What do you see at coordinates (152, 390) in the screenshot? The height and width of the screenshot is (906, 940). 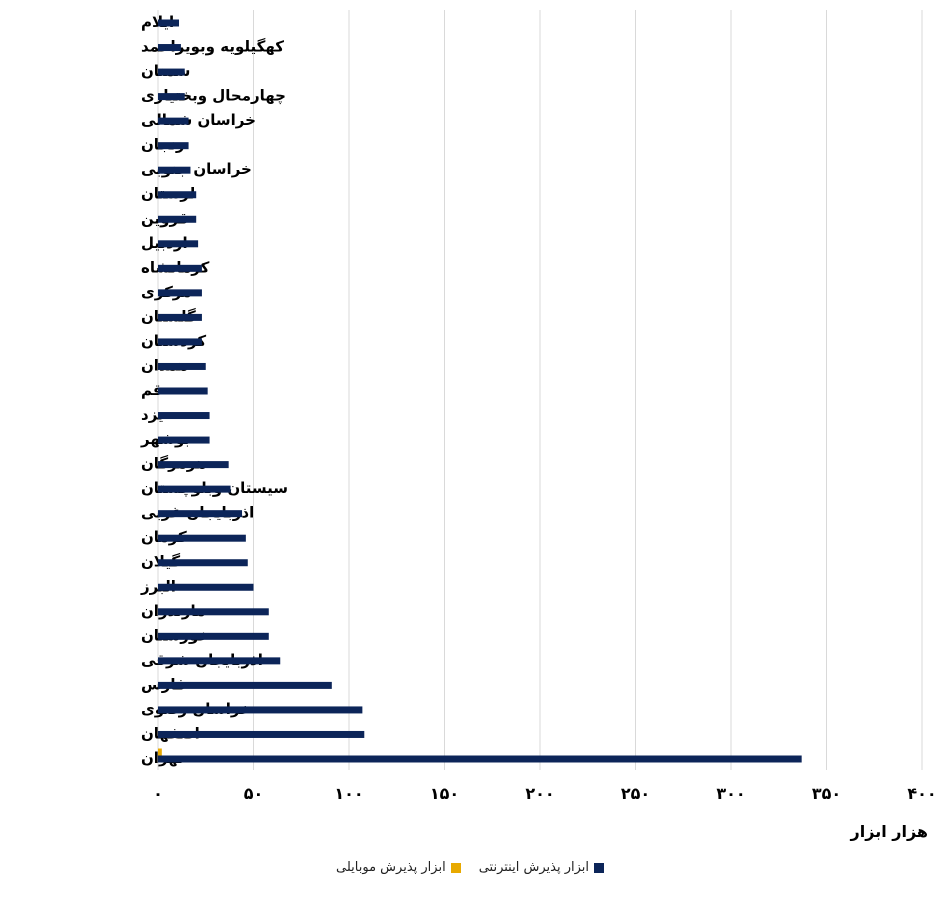 I see `category-label-15: قم` at bounding box center [152, 390].